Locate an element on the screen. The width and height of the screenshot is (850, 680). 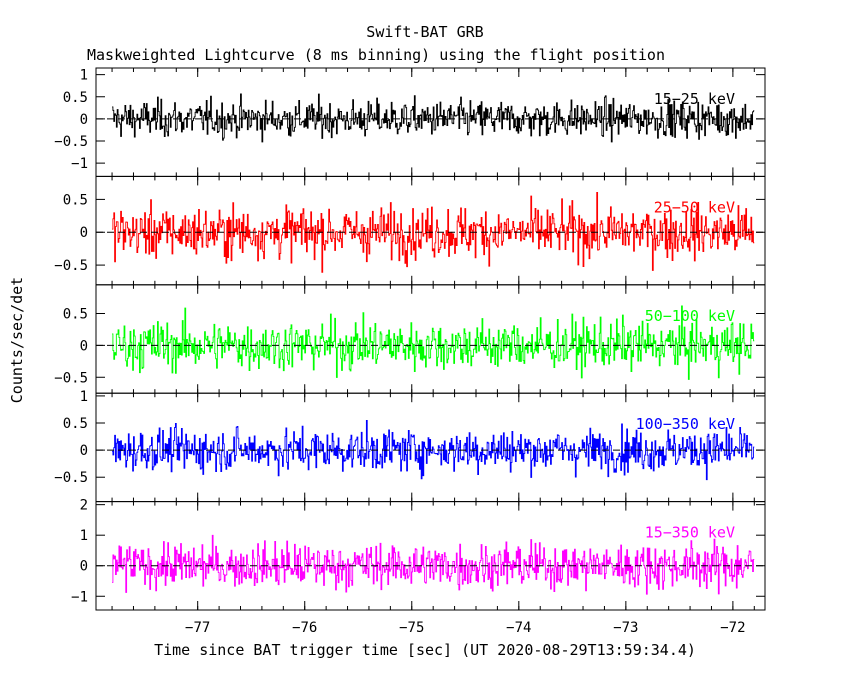
x-tick-label: −75 is located at coordinates (411, 628).